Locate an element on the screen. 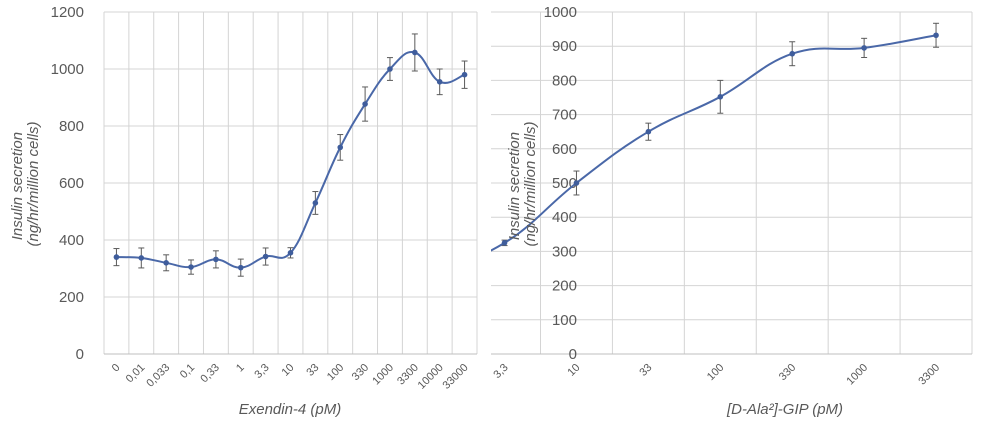  x-tick-label: 0,1 is located at coordinates (187, 371).